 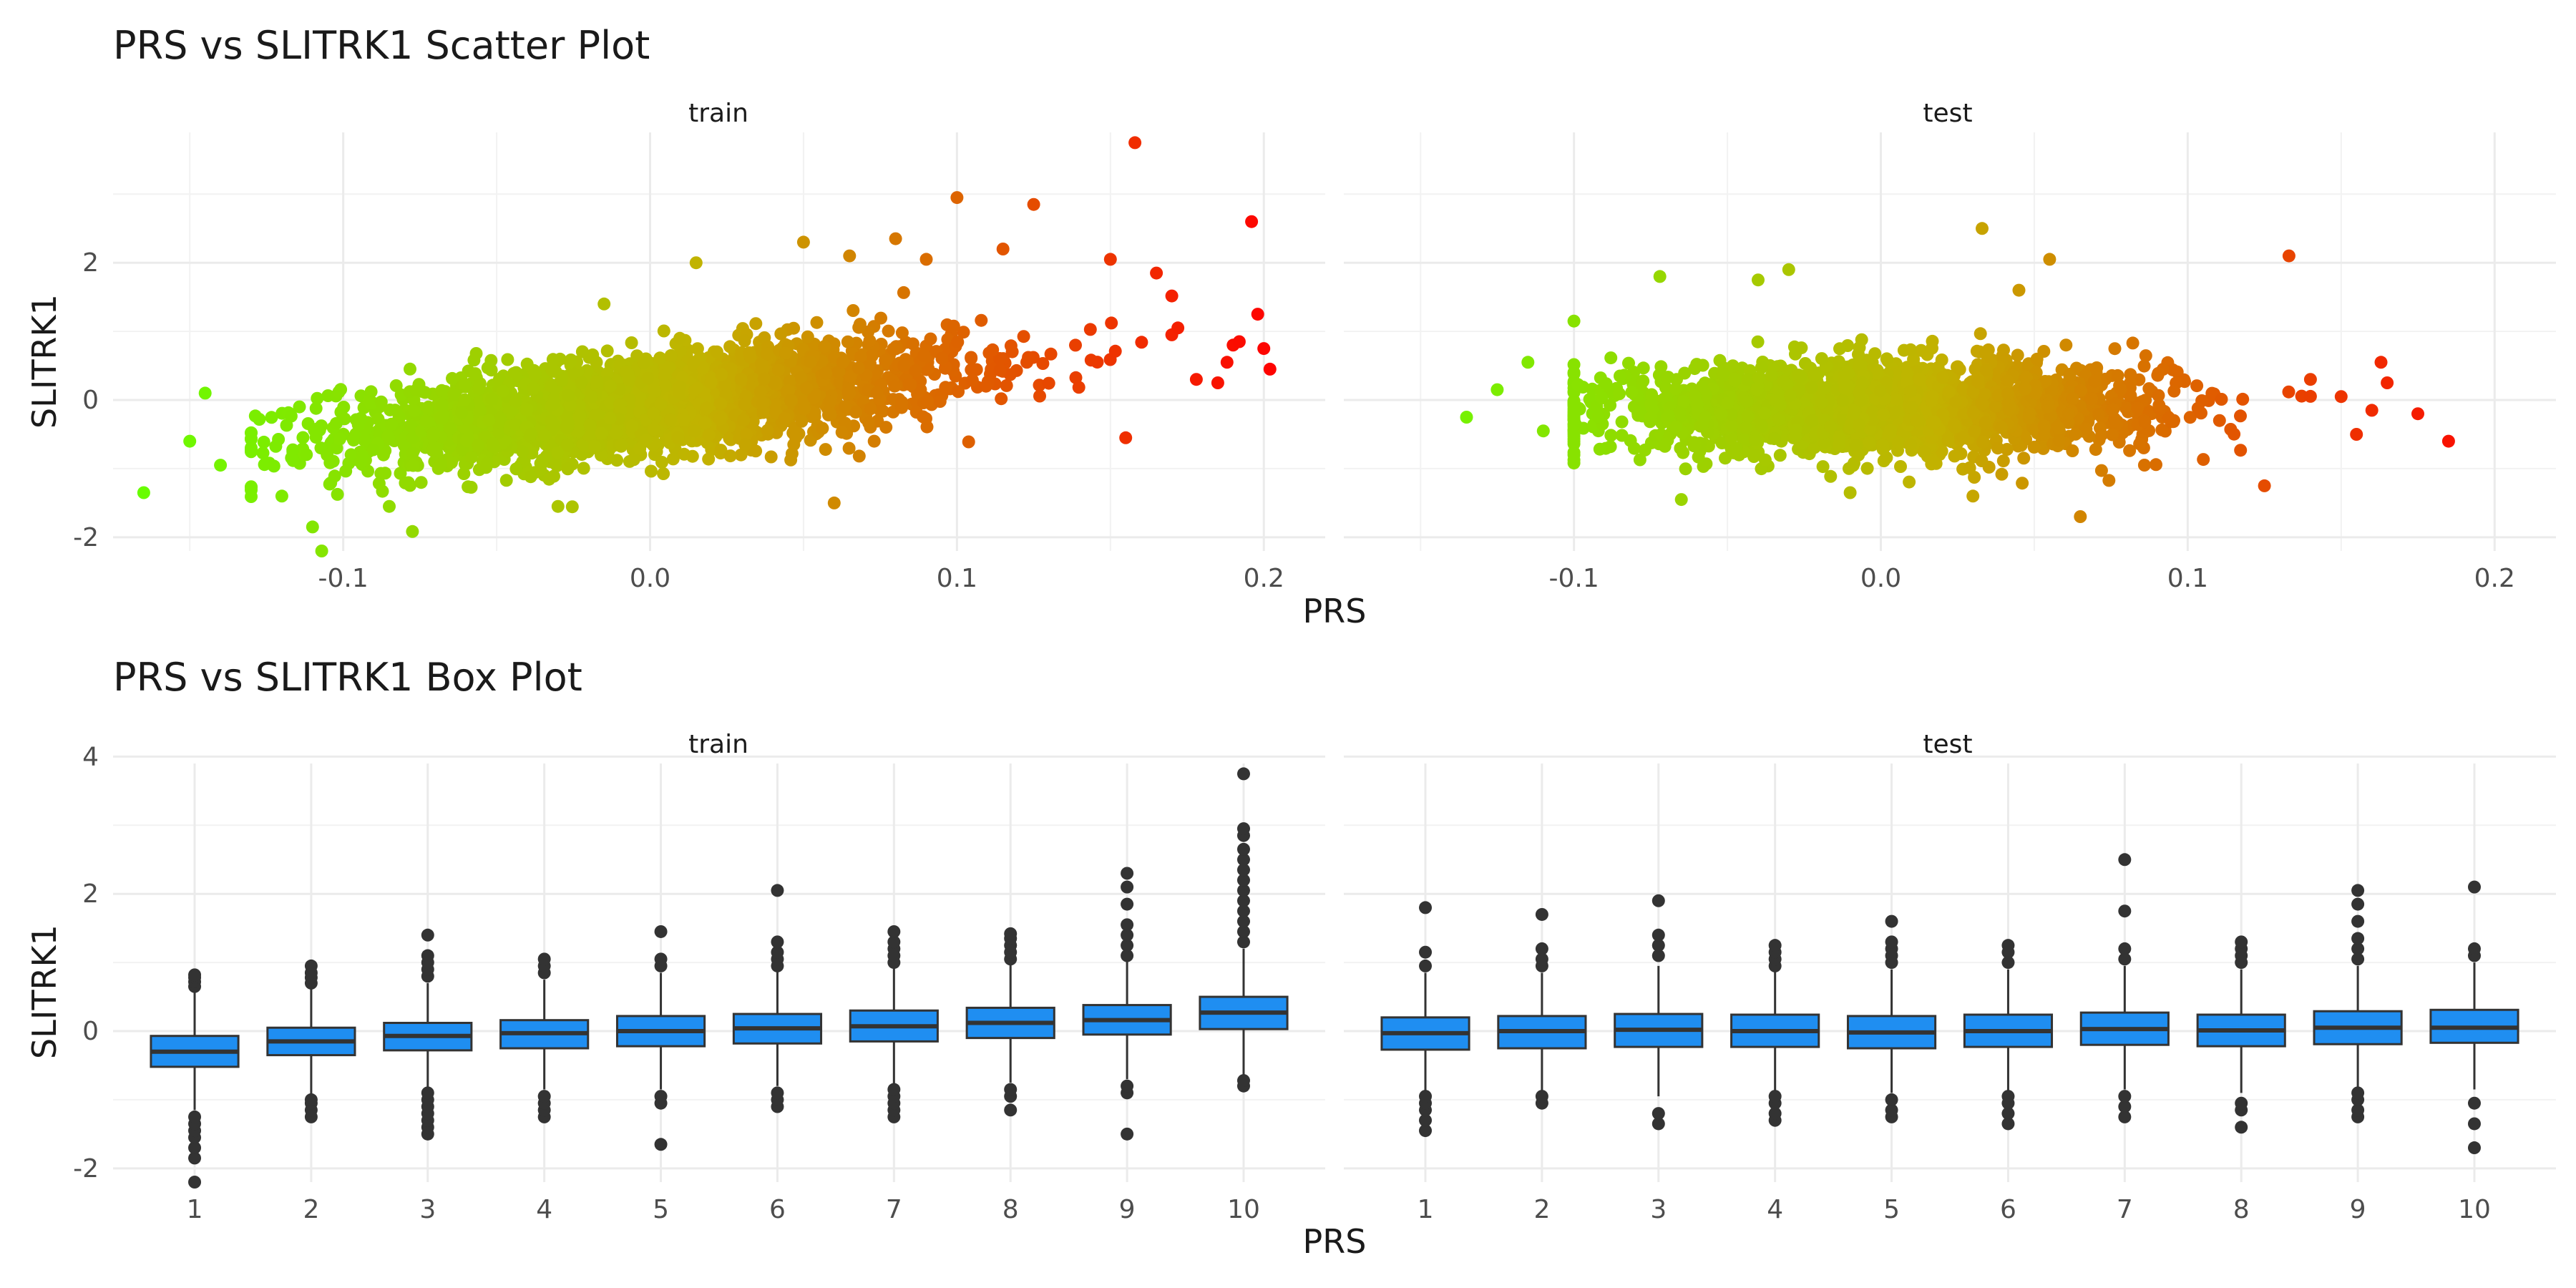 I want to click on x-tick-label: 0.0, so click(x=1881, y=578).